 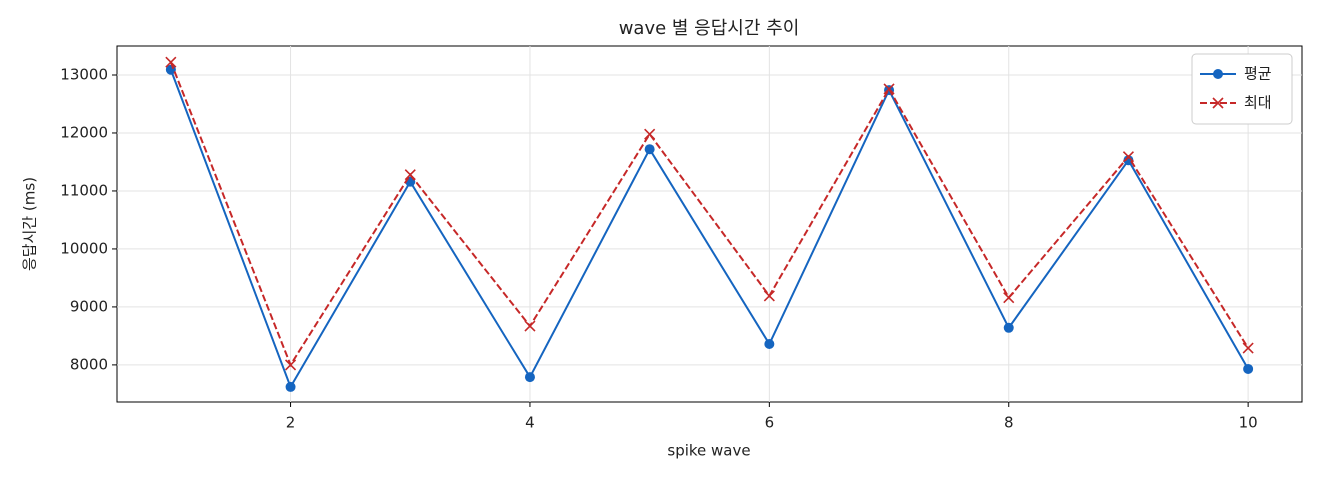 What do you see at coordinates (84, 132) in the screenshot?
I see `y-tick-label: 12000` at bounding box center [84, 132].